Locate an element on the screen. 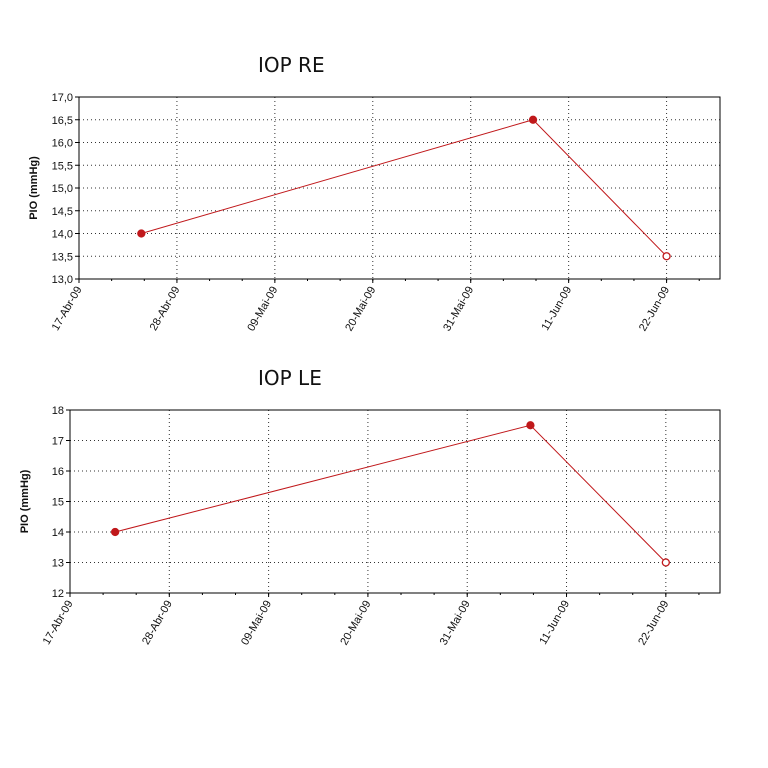 The height and width of the screenshot is (768, 768). series-line is located at coordinates (391, 493).